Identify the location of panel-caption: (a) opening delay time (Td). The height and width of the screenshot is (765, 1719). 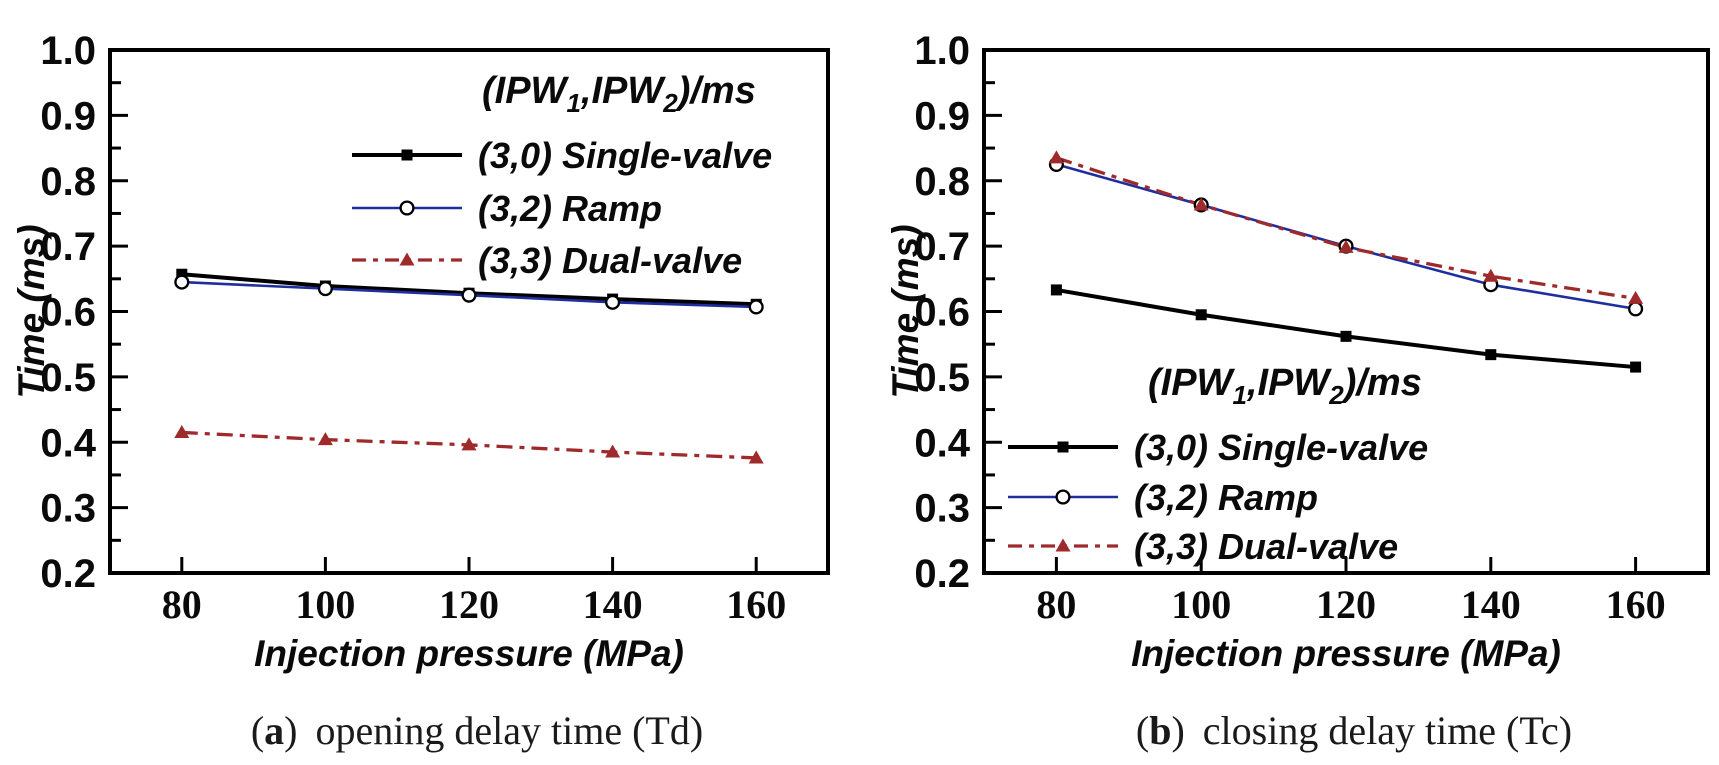
(477, 730).